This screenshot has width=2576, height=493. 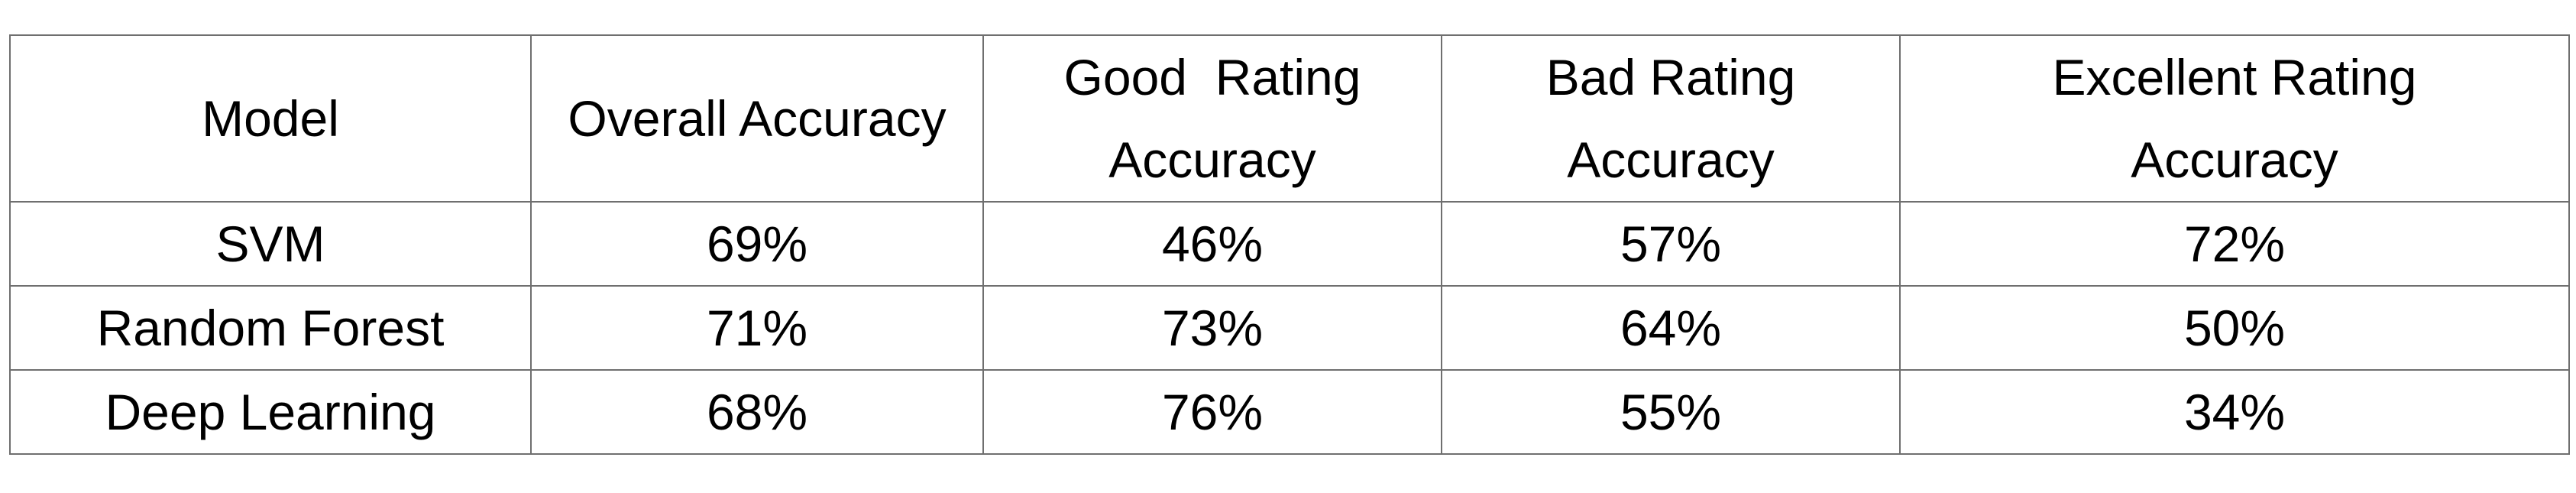 I want to click on header-overall-accuracy: Overall Accuracy, so click(x=757, y=119).